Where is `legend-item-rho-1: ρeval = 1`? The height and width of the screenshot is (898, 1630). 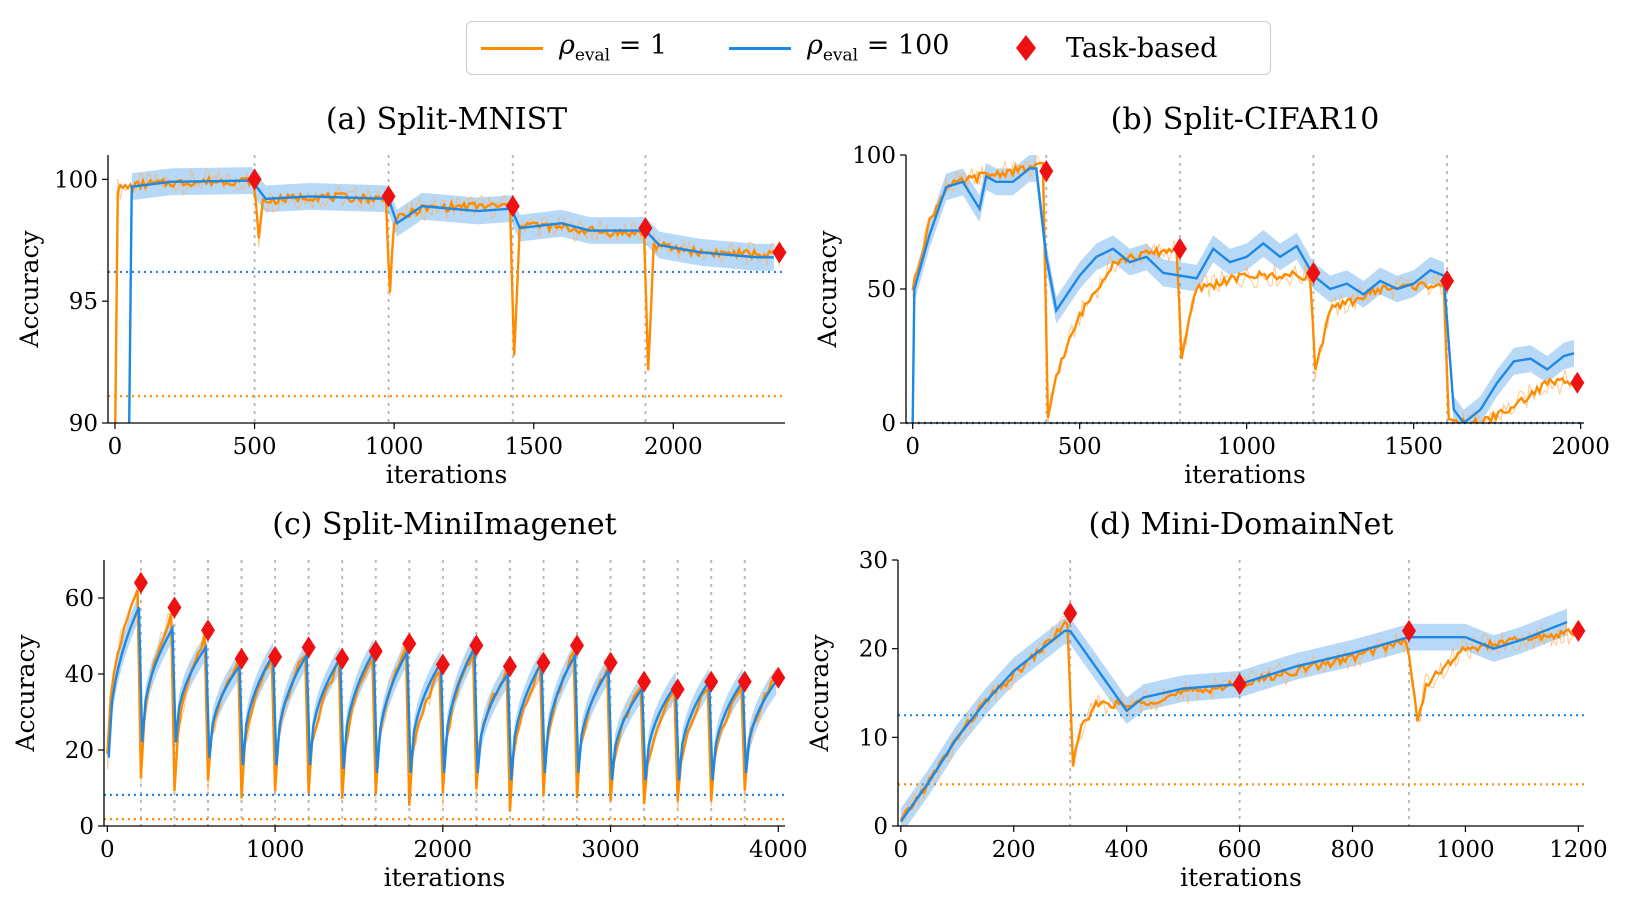 legend-item-rho-1: ρeval = 1 is located at coordinates (574, 48).